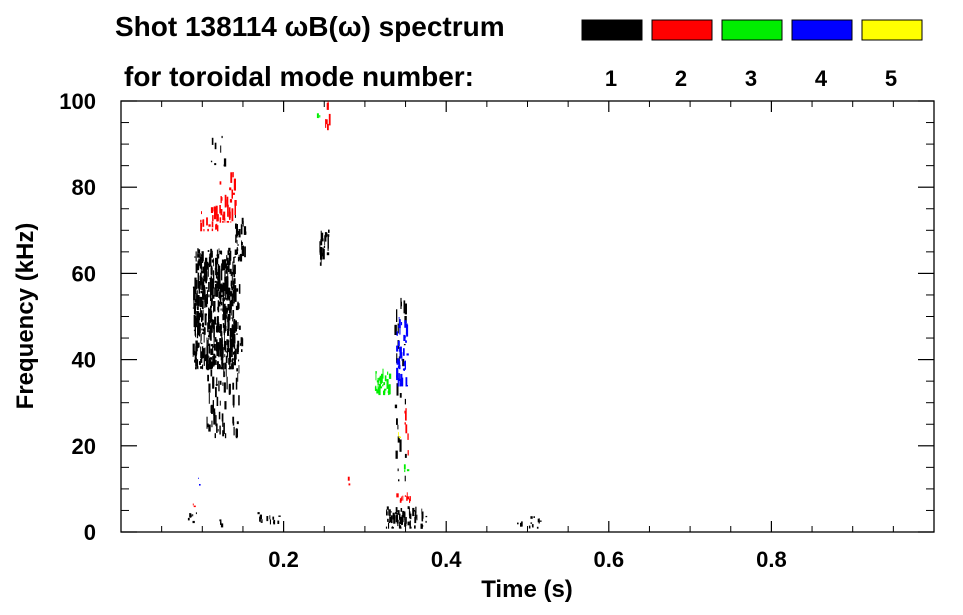  What do you see at coordinates (84, 273) in the screenshot?
I see `y-tick-label: 60` at bounding box center [84, 273].